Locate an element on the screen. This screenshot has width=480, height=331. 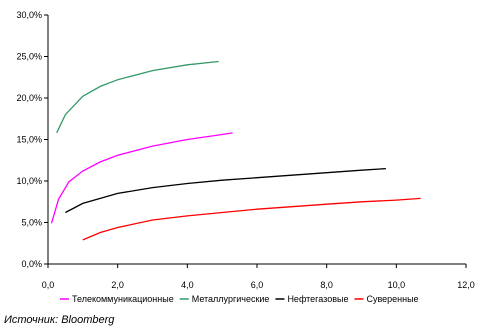
legend-label: Телекоммуникационные is located at coordinates (123, 299).